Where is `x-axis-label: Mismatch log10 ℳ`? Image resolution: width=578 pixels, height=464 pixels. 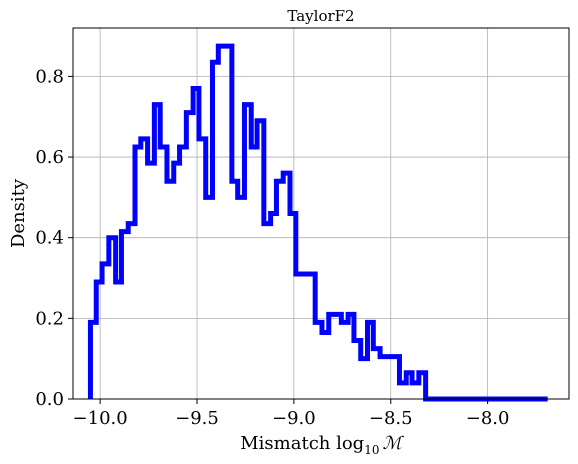 x-axis-label: Mismatch log10 ℳ is located at coordinates (322, 445).